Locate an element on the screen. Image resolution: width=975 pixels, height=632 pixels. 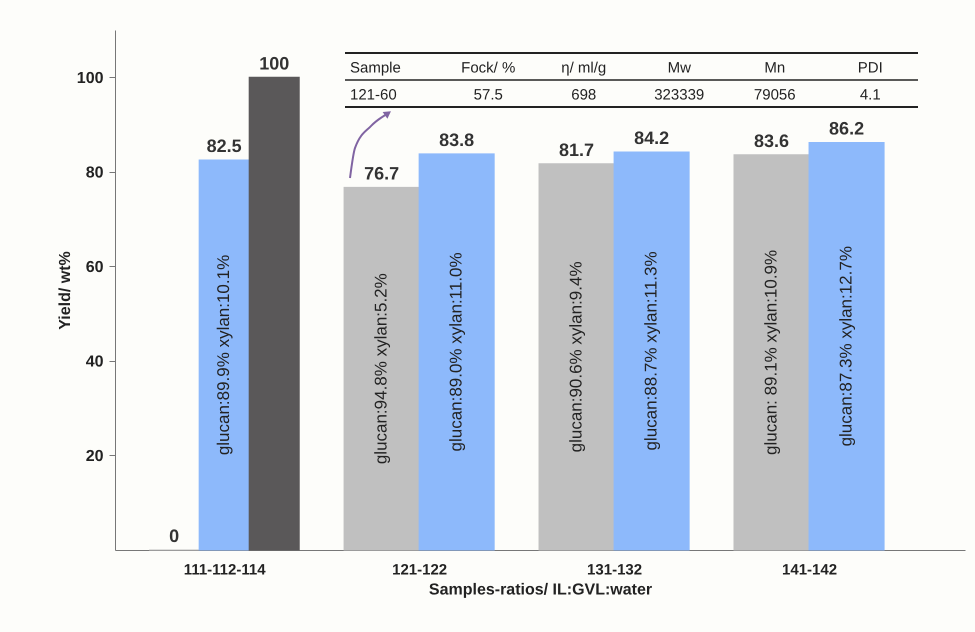
y-axis-title: Yield/ wt% is located at coordinates (65, 290).